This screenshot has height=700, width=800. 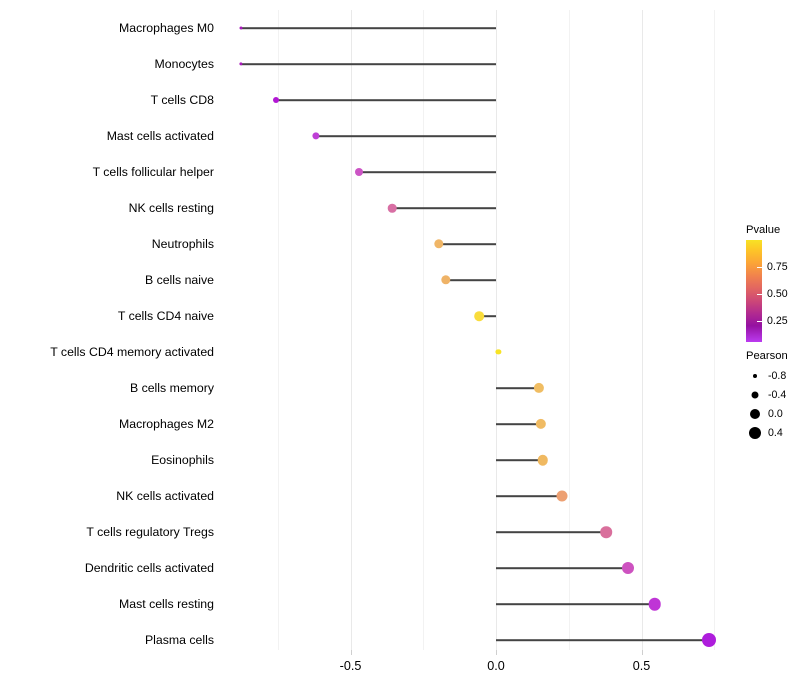 I want to click on y-axis-tick-label: T cells follicular helper, so click(x=153, y=172).